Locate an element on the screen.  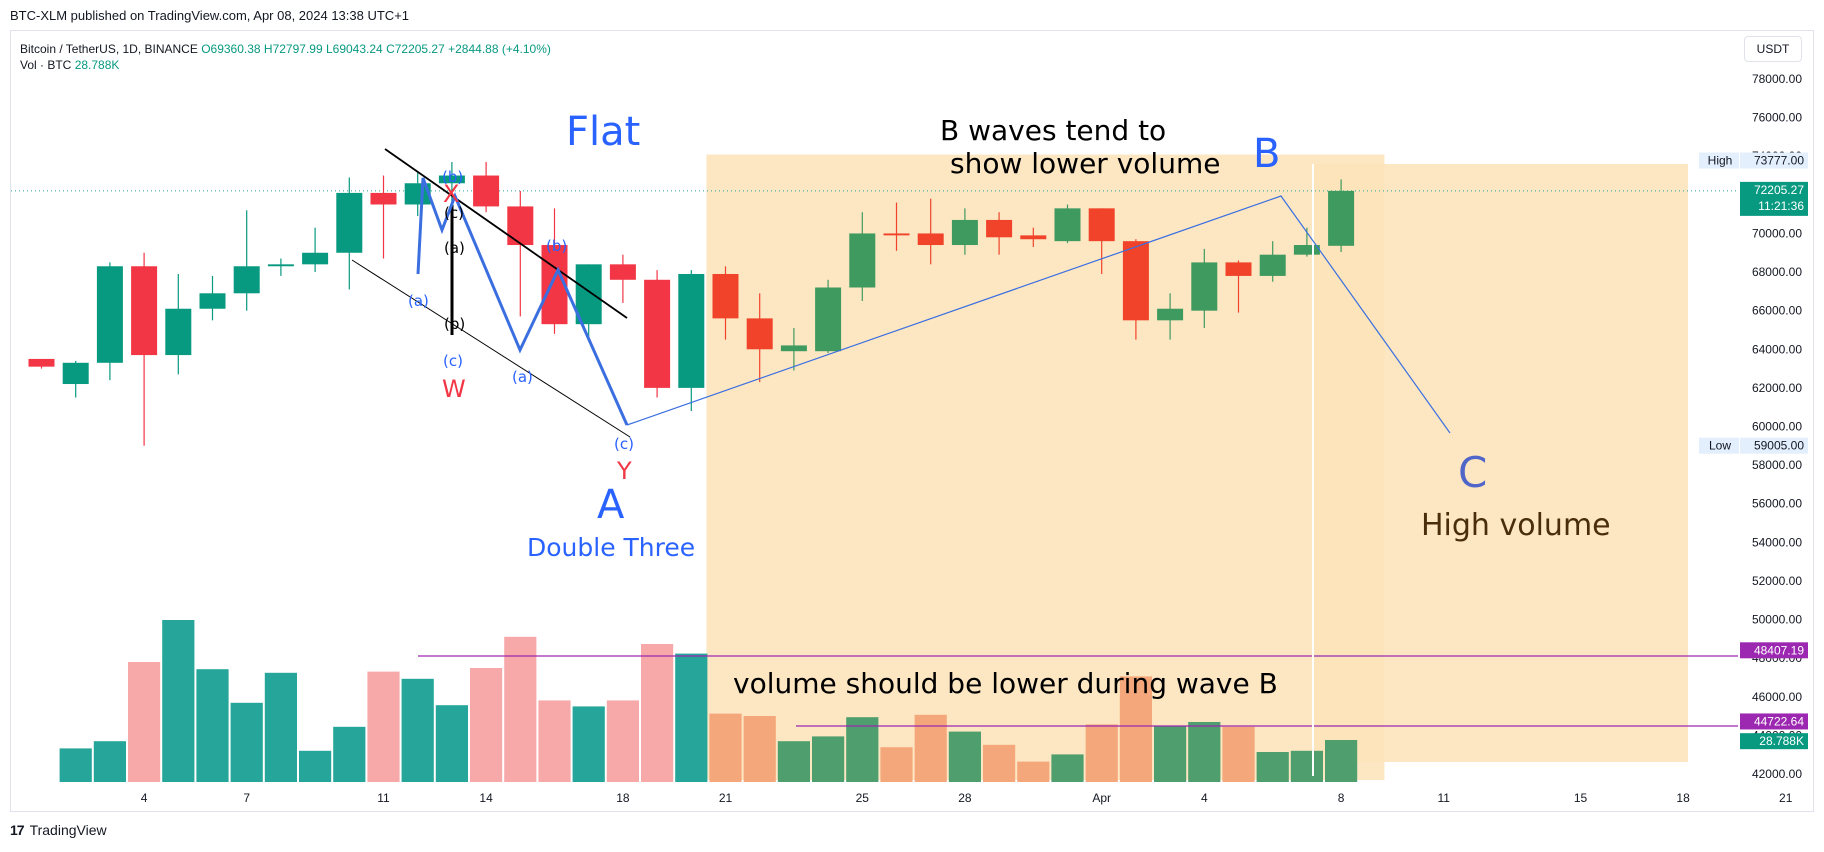
channel-lower-line is located at coordinates (491, 348).